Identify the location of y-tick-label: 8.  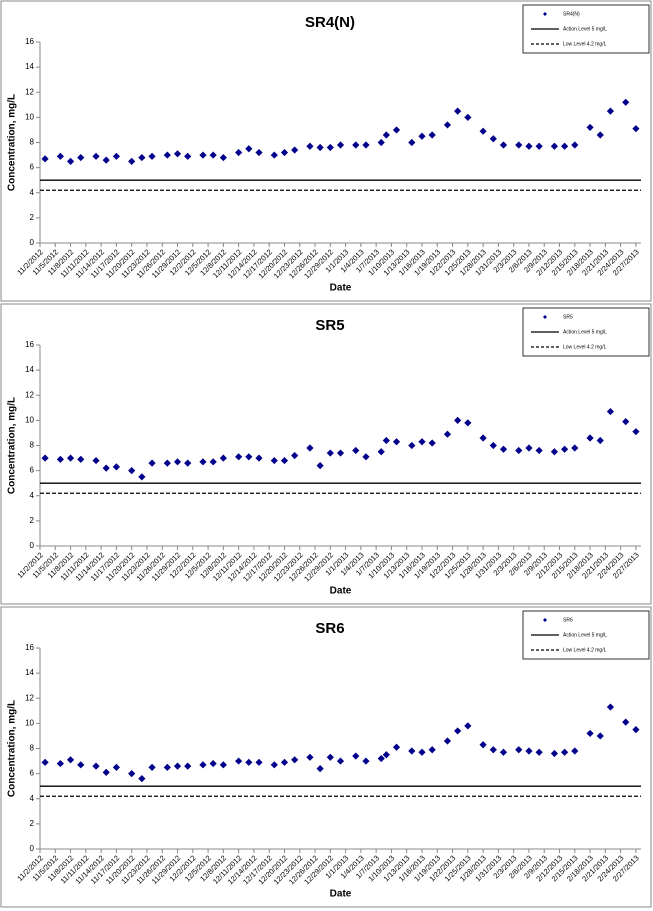
(32, 445).